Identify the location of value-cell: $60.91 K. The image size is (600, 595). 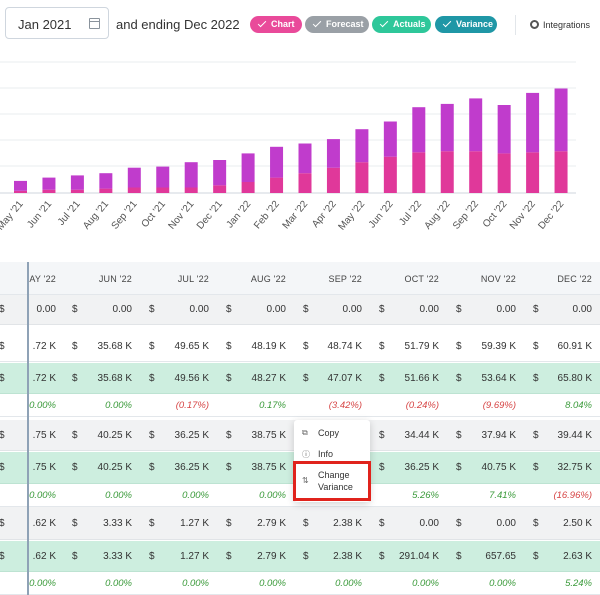
(562, 346).